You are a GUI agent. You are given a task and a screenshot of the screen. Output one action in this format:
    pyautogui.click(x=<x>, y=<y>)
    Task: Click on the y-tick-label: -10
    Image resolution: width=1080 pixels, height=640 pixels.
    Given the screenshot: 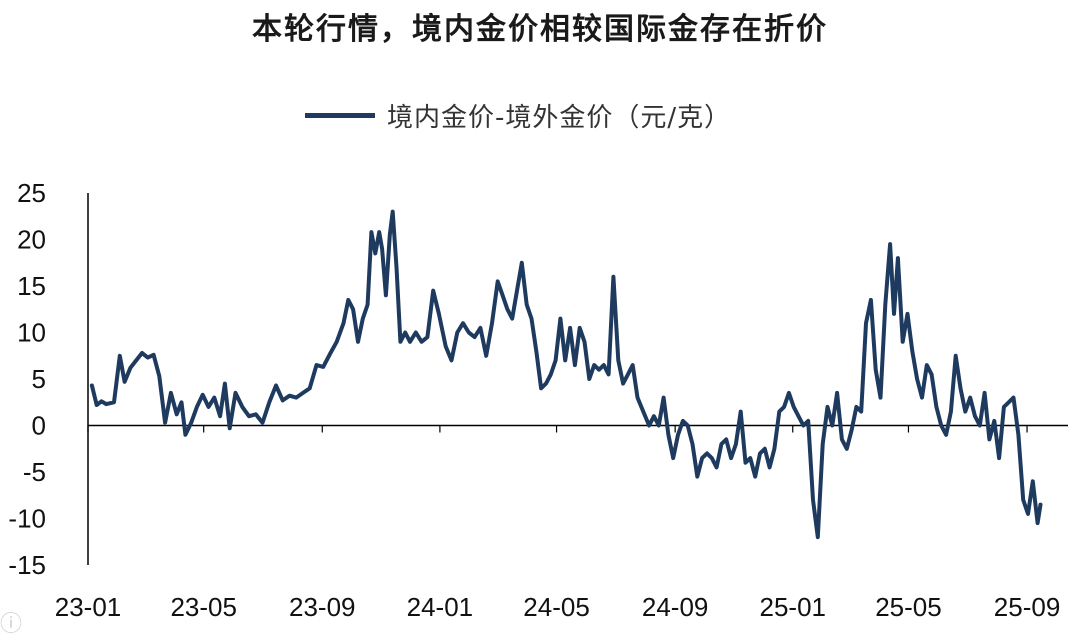 What is the action you would take?
    pyautogui.click(x=27, y=519)
    